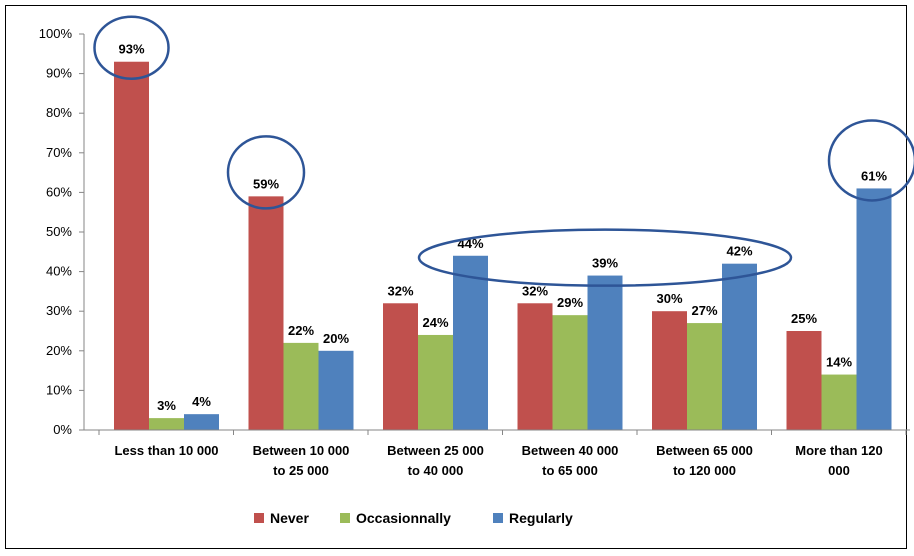 This screenshot has height=556, width=914. What do you see at coordinates (59, 191) in the screenshot?
I see `y-tick-label: 60%` at bounding box center [59, 191].